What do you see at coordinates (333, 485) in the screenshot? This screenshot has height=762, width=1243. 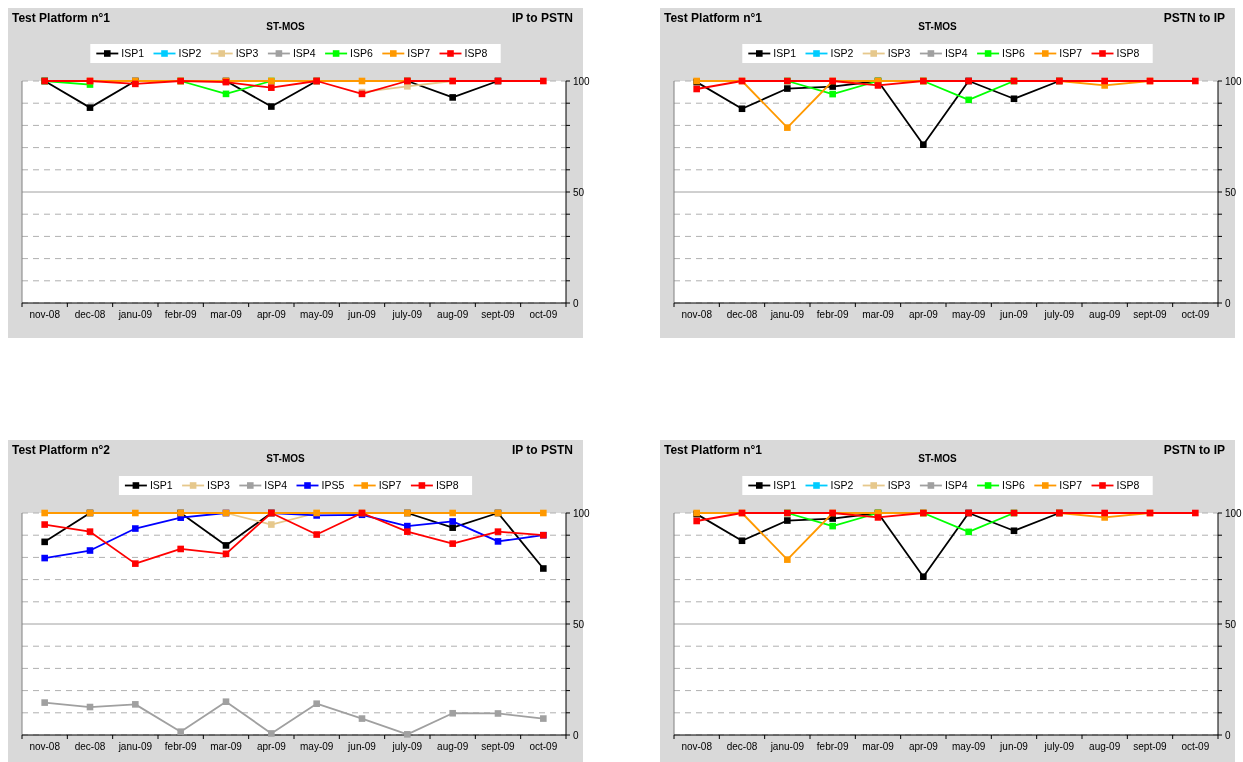 I see `legend-label: IPS5` at bounding box center [333, 485].